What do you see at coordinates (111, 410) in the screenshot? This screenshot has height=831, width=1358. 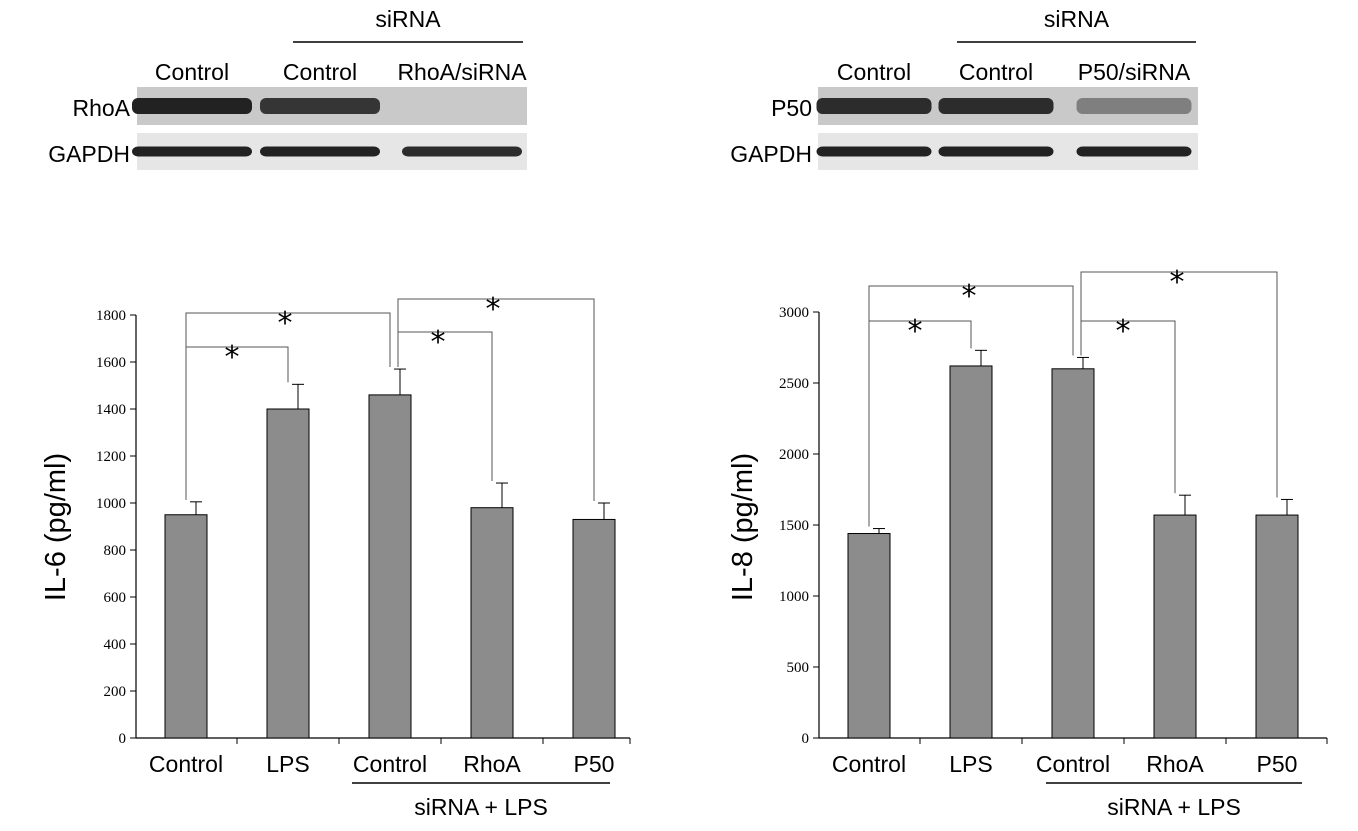 I see `y-tick-label: 1400` at bounding box center [111, 410].